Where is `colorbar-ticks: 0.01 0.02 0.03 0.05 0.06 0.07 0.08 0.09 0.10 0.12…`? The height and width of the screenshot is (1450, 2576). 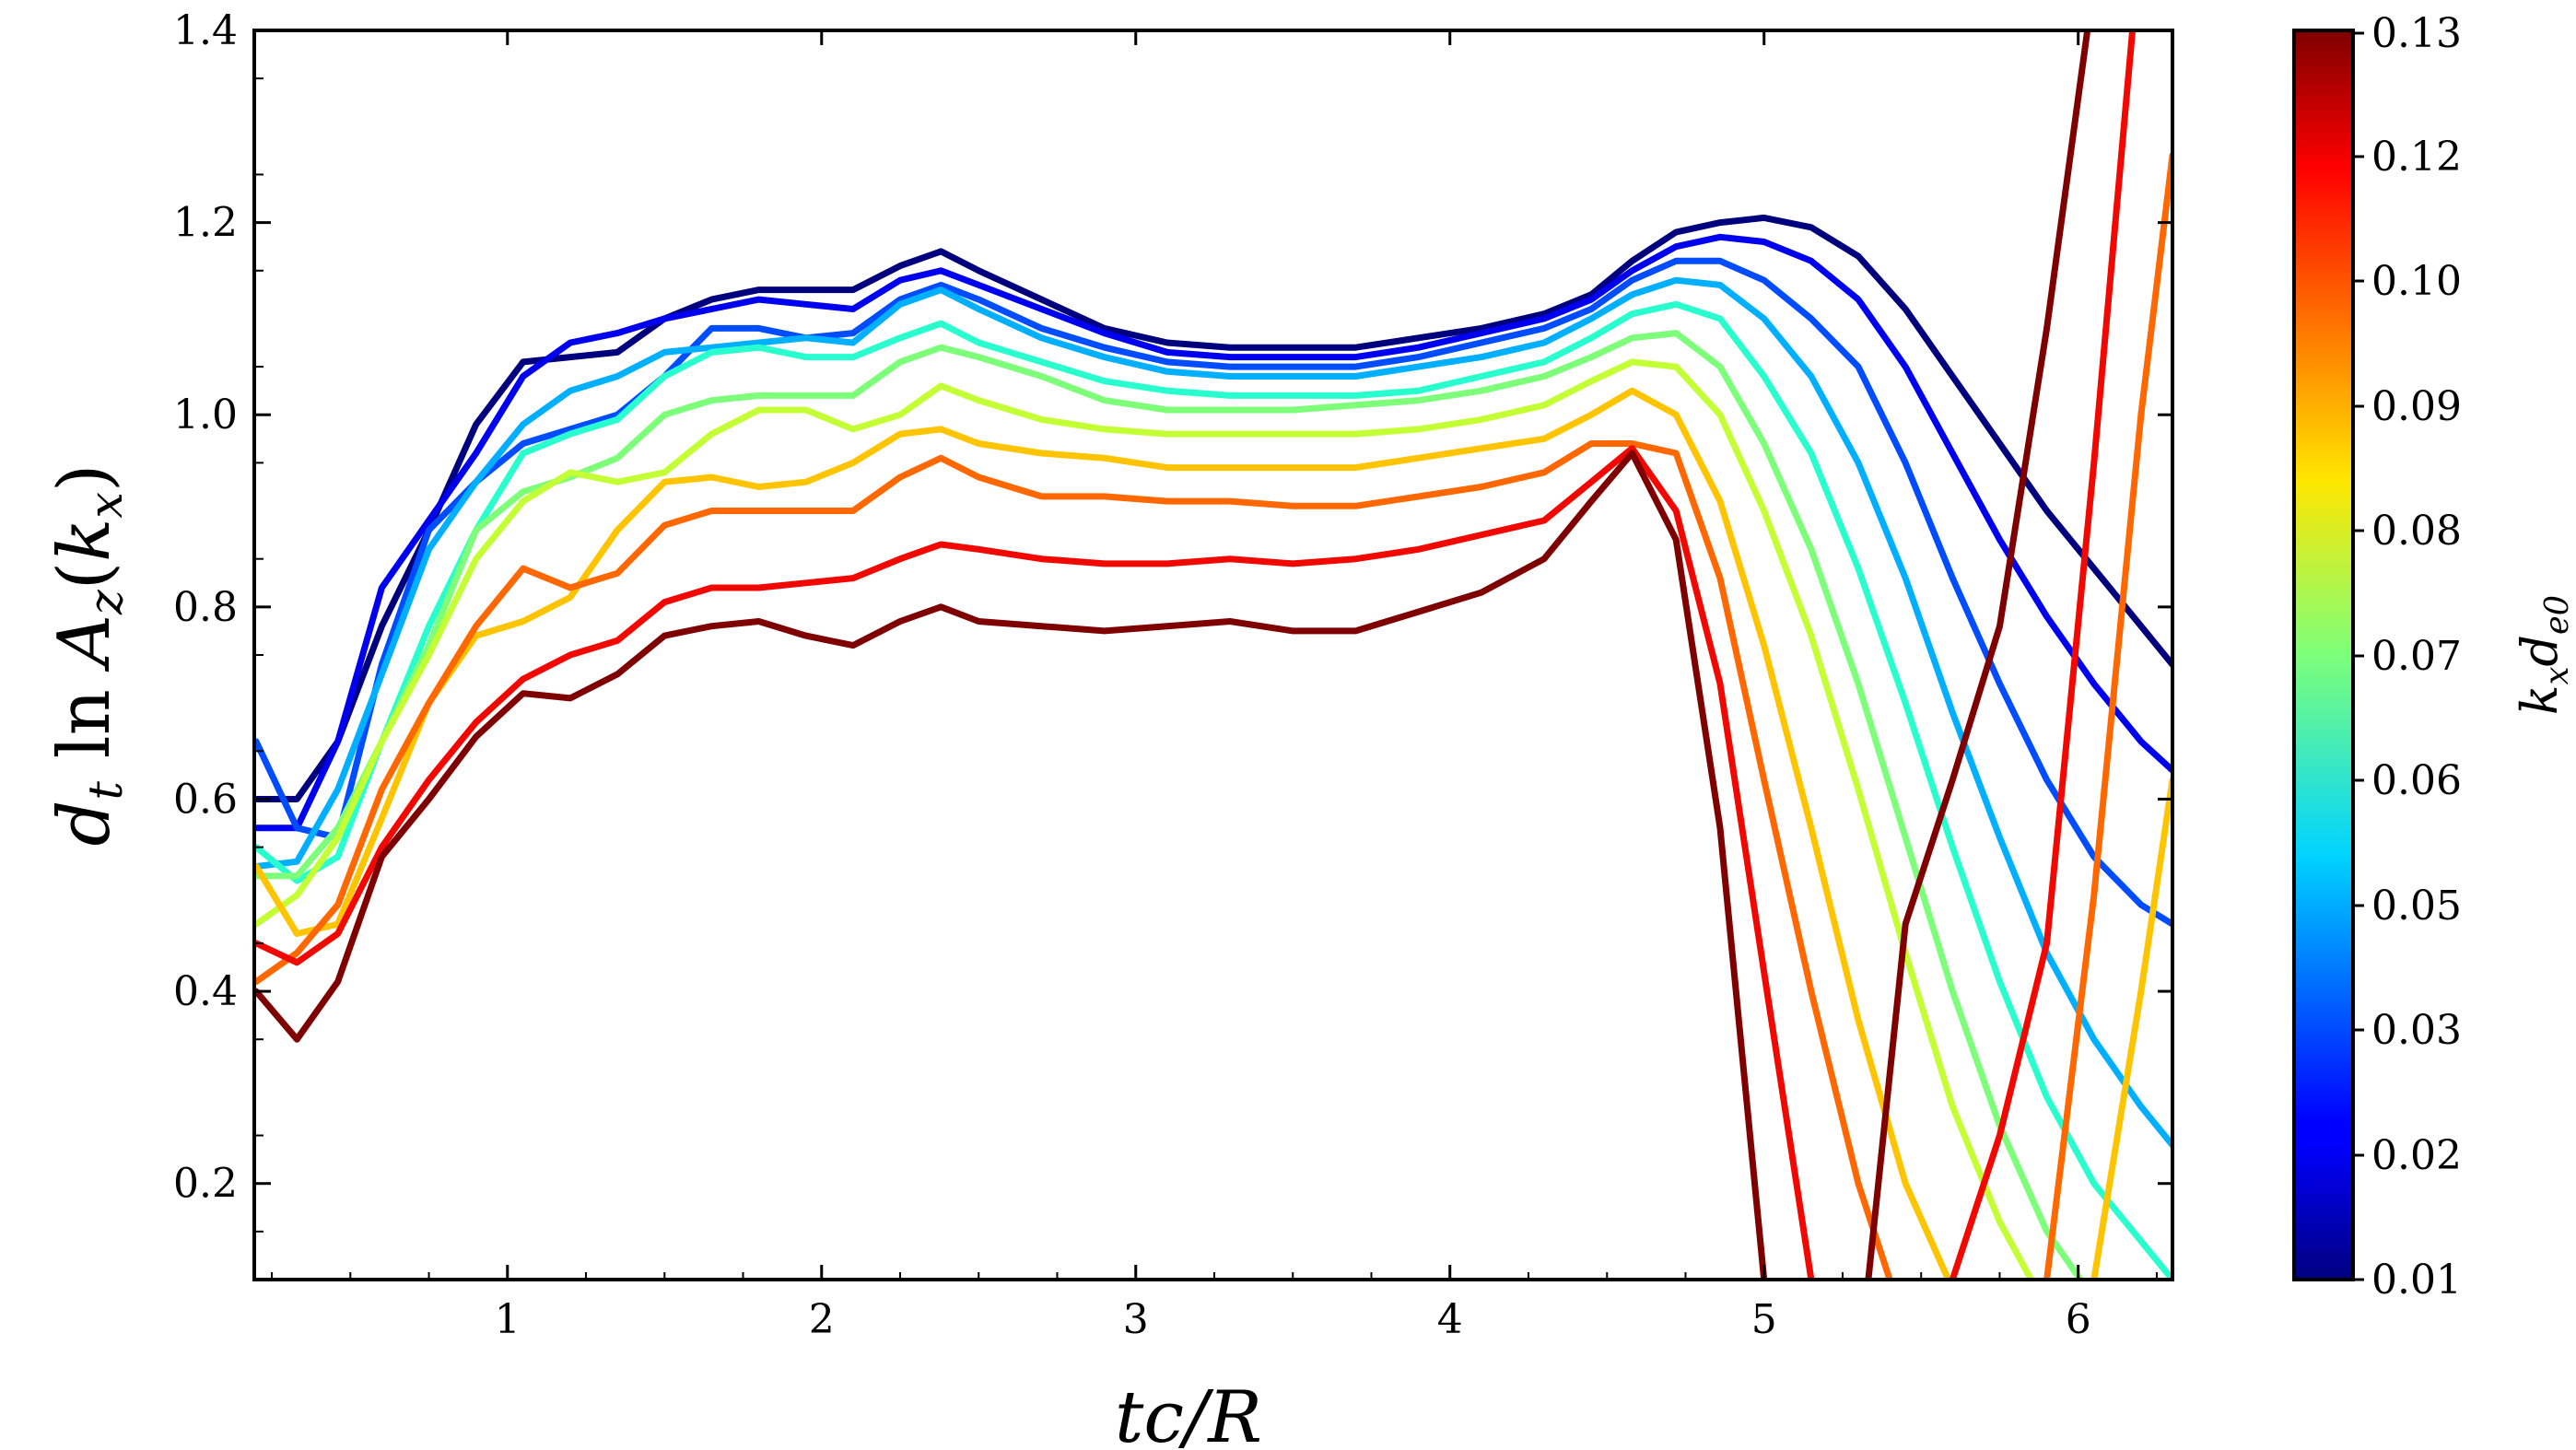
colorbar-ticks: 0.01 0.02 0.03 0.05 0.06 0.07 0.08 0.09 0.10 0.12… is located at coordinates (2407, 657).